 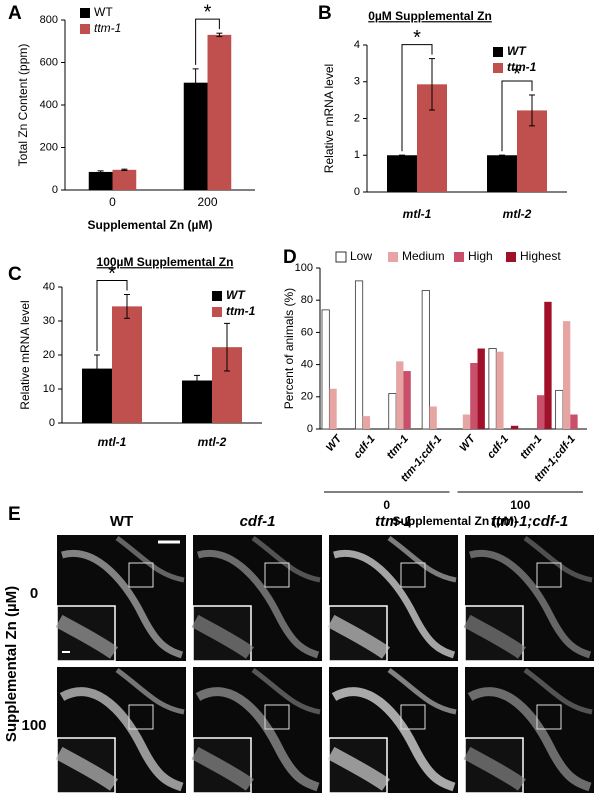 I want to click on legend-label: Low, so click(x=361, y=256).